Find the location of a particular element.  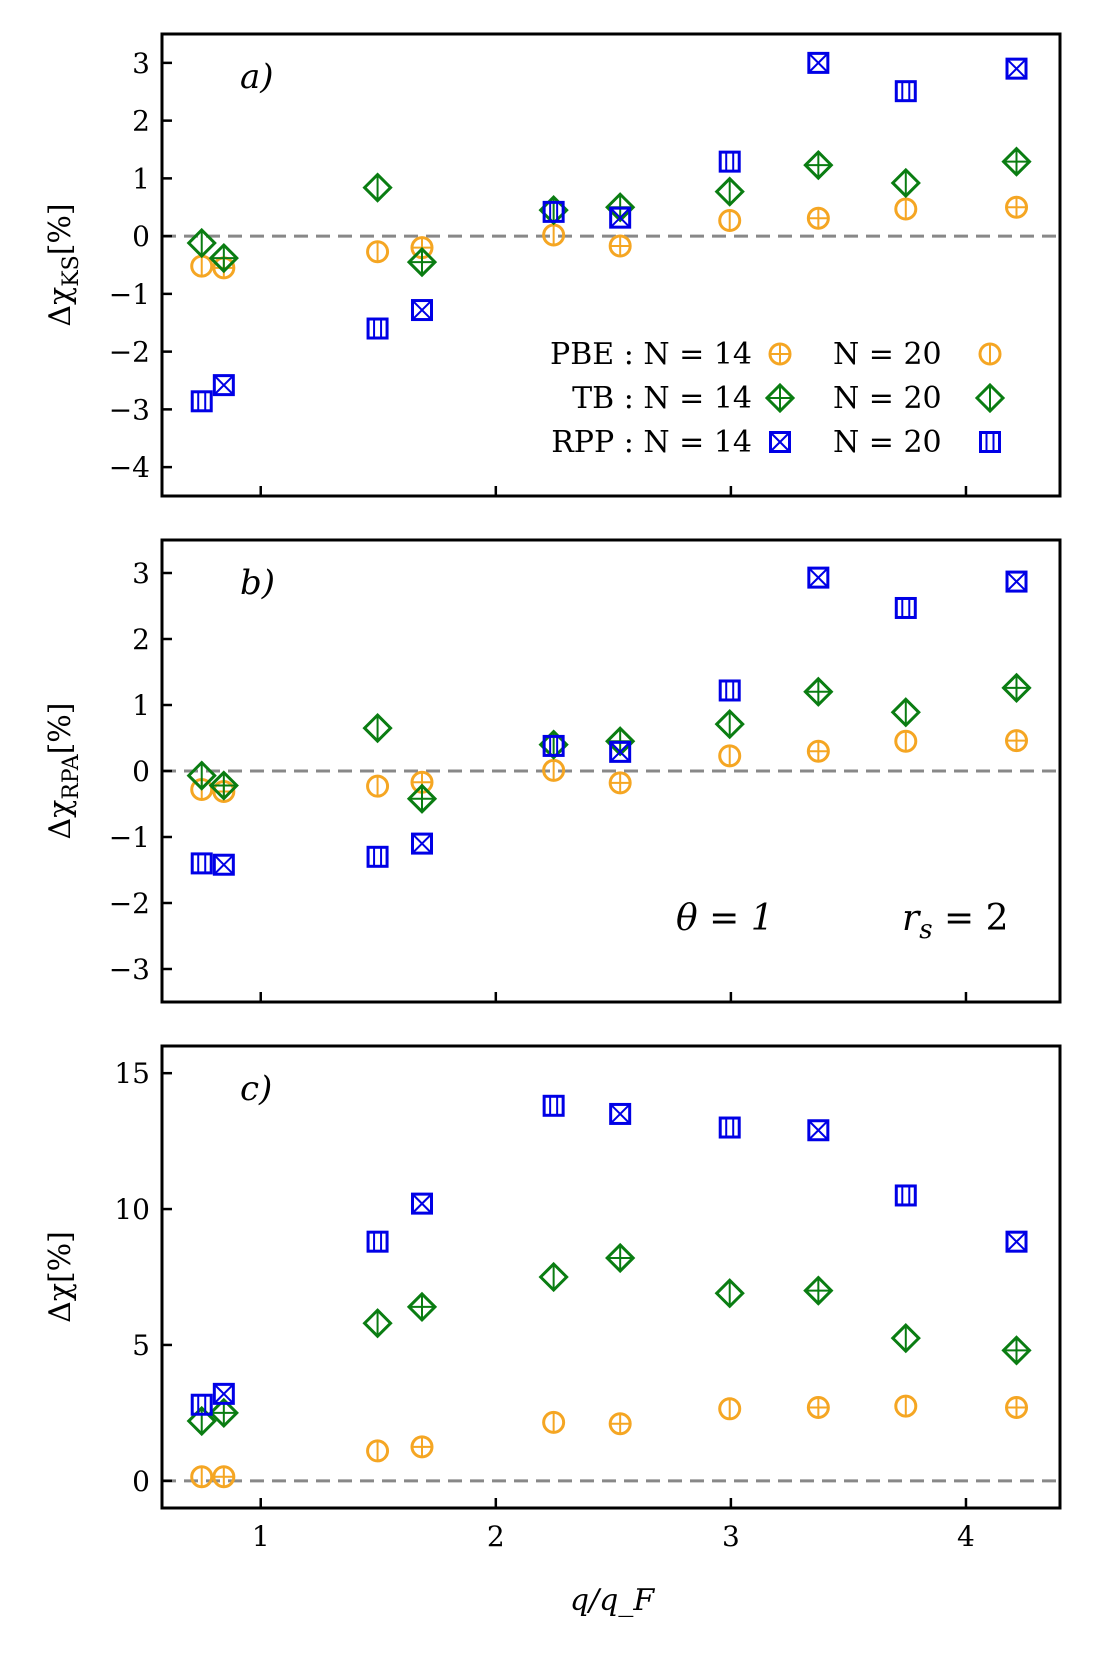

x-tick-label: 4 is located at coordinates (966, 1536).